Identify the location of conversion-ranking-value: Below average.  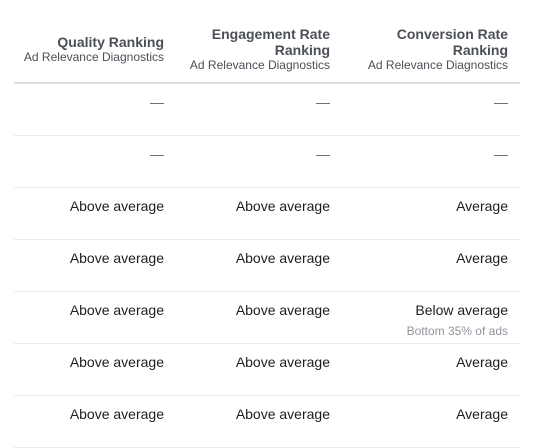
(461, 310).